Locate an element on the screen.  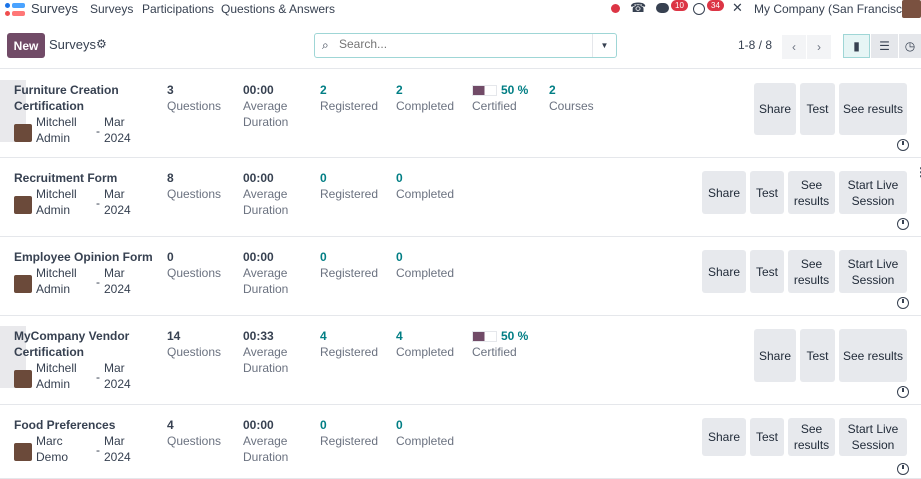
pager-next-button: › is located at coordinates (819, 47).